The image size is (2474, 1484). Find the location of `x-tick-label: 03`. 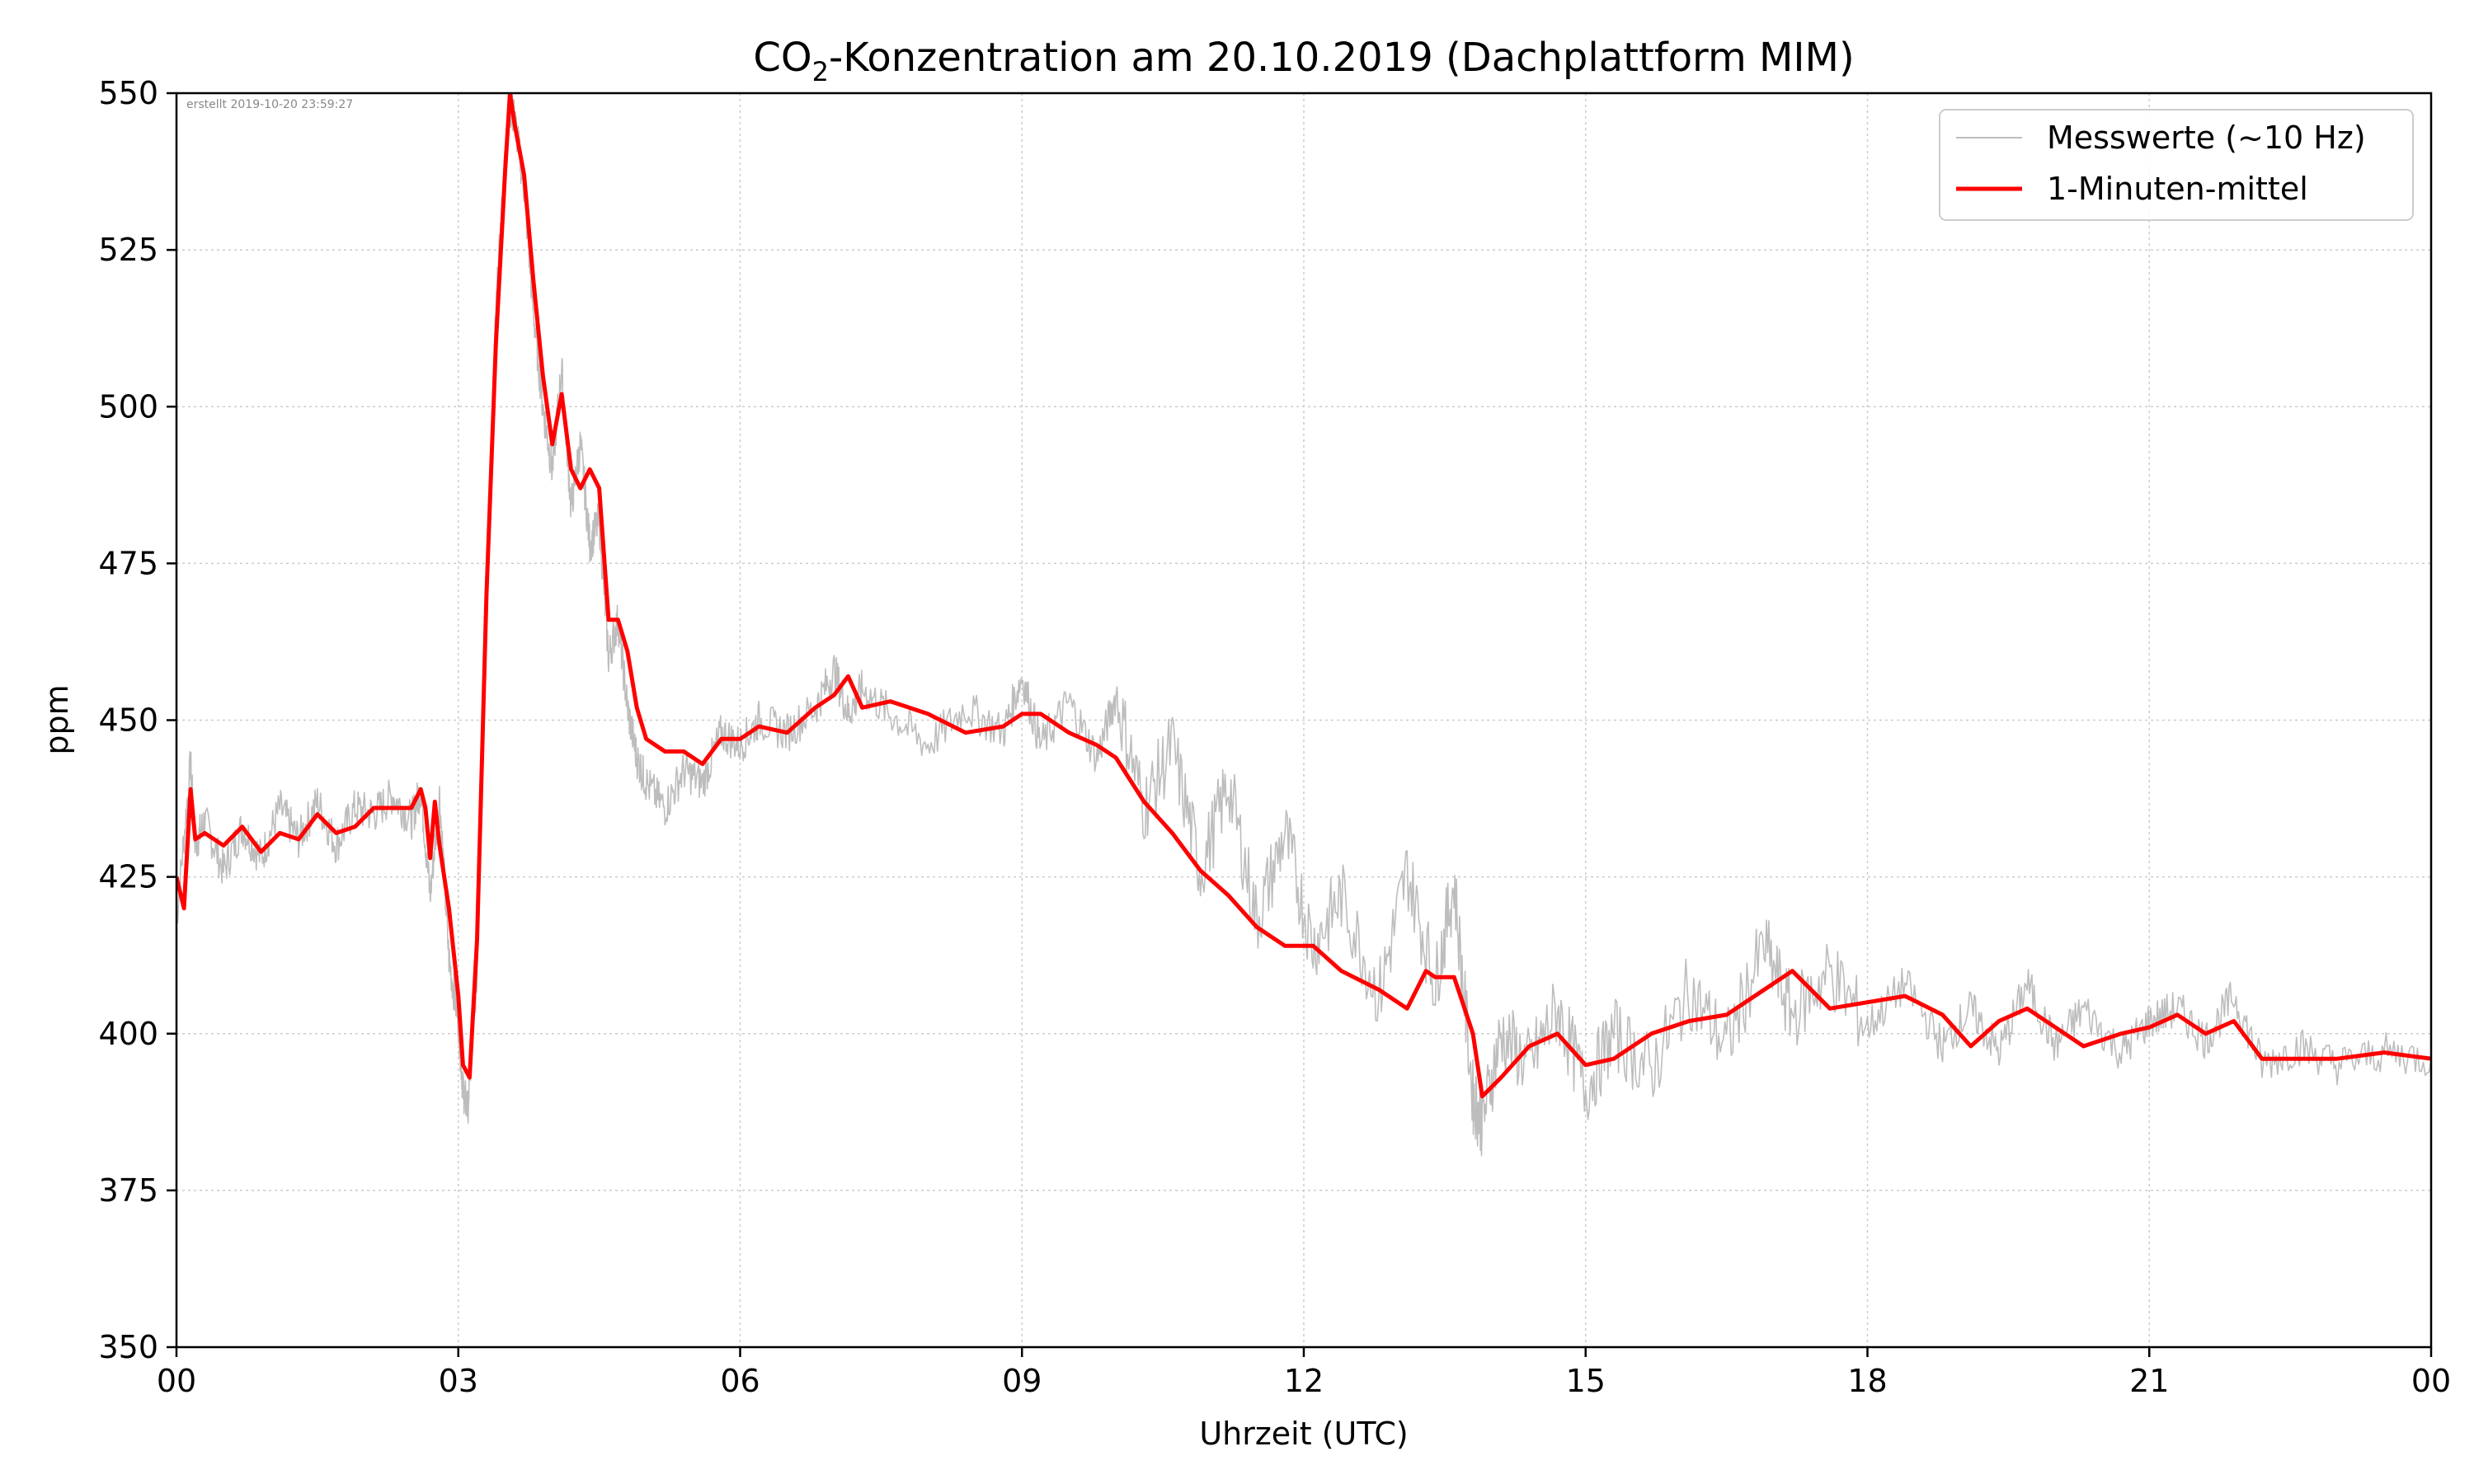

x-tick-label: 03 is located at coordinates (458, 1381).